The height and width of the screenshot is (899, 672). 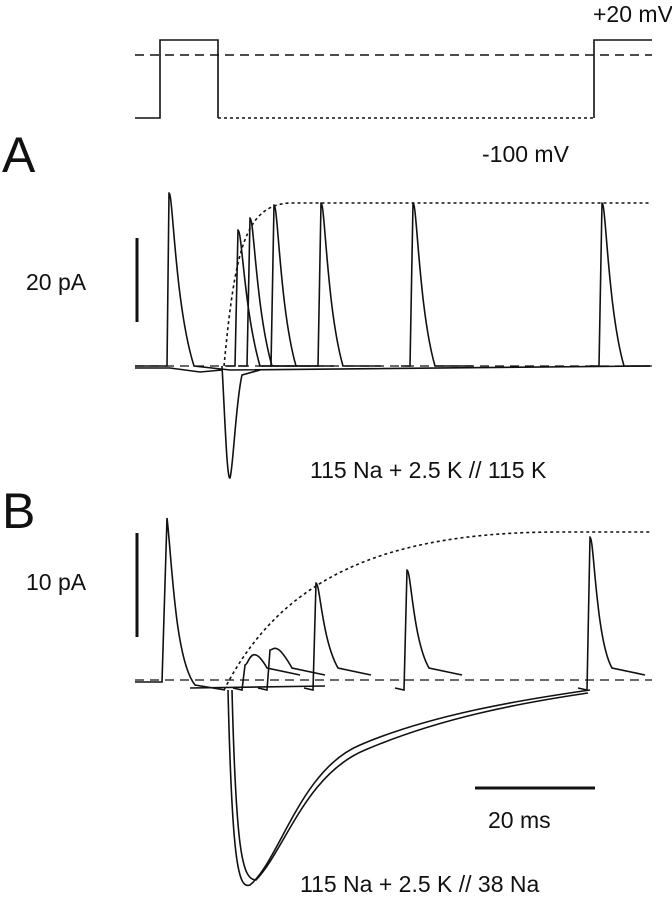 What do you see at coordinates (56, 582) in the screenshot?
I see `scale-label: 10 pA` at bounding box center [56, 582].